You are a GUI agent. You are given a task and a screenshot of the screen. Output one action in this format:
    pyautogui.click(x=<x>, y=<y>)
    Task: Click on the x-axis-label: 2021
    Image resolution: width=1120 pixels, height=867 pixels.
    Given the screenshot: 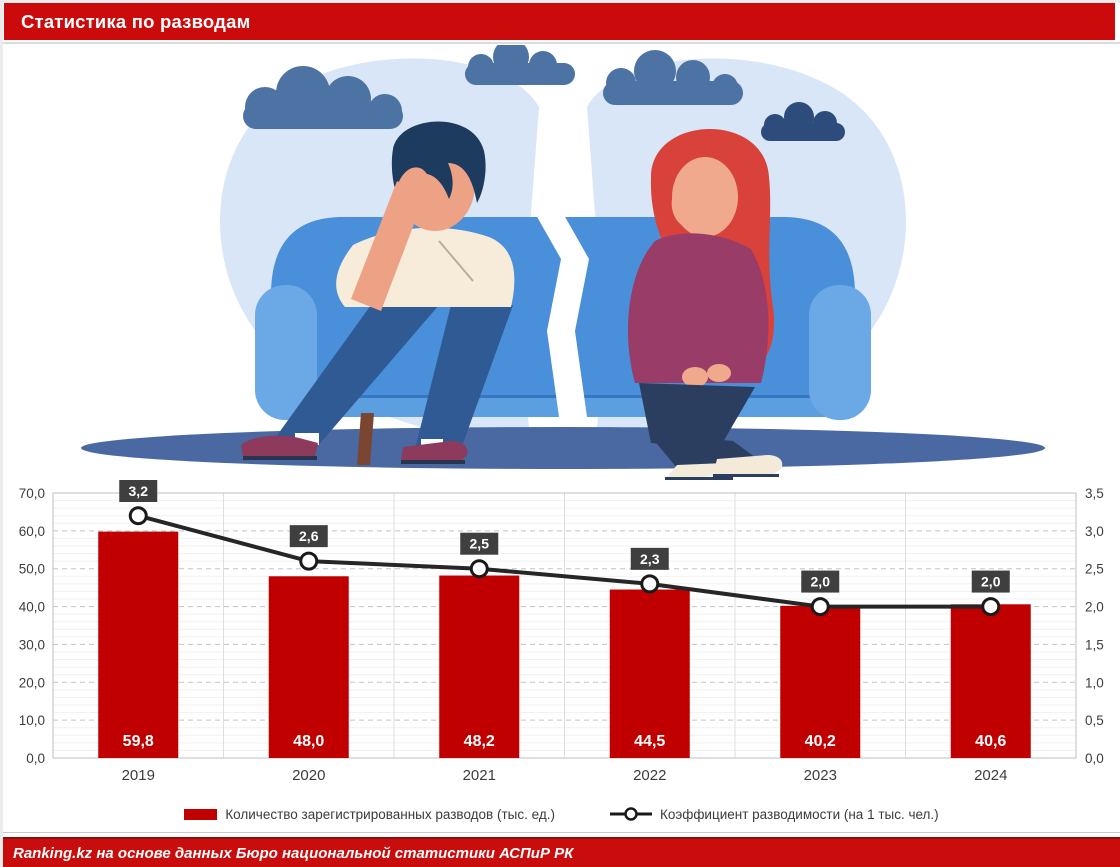 What is the action you would take?
    pyautogui.click(x=479, y=775)
    